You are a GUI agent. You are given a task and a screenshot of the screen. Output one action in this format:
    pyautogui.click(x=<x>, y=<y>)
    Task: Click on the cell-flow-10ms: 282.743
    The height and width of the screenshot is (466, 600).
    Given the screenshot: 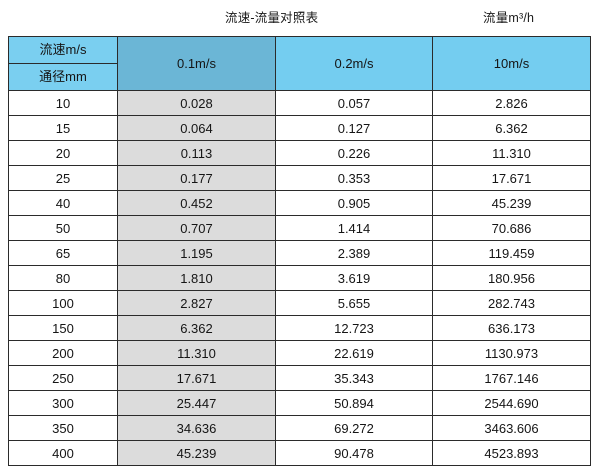 What is the action you would take?
    pyautogui.click(x=511, y=303)
    